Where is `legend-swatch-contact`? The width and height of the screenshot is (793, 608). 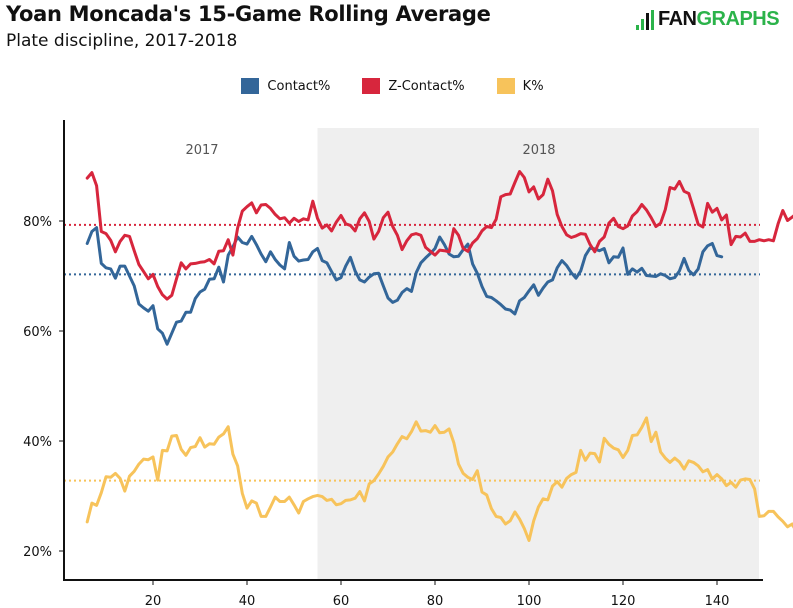
legend-swatch-contact is located at coordinates (250, 86).